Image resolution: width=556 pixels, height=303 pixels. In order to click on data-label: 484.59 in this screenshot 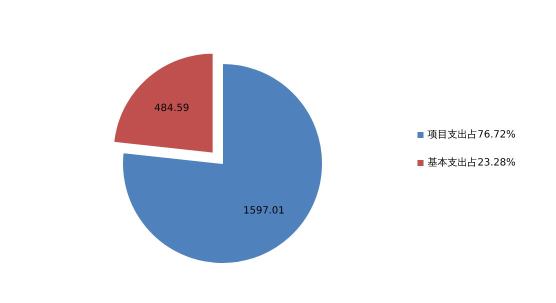, I will do `click(172, 108)`.